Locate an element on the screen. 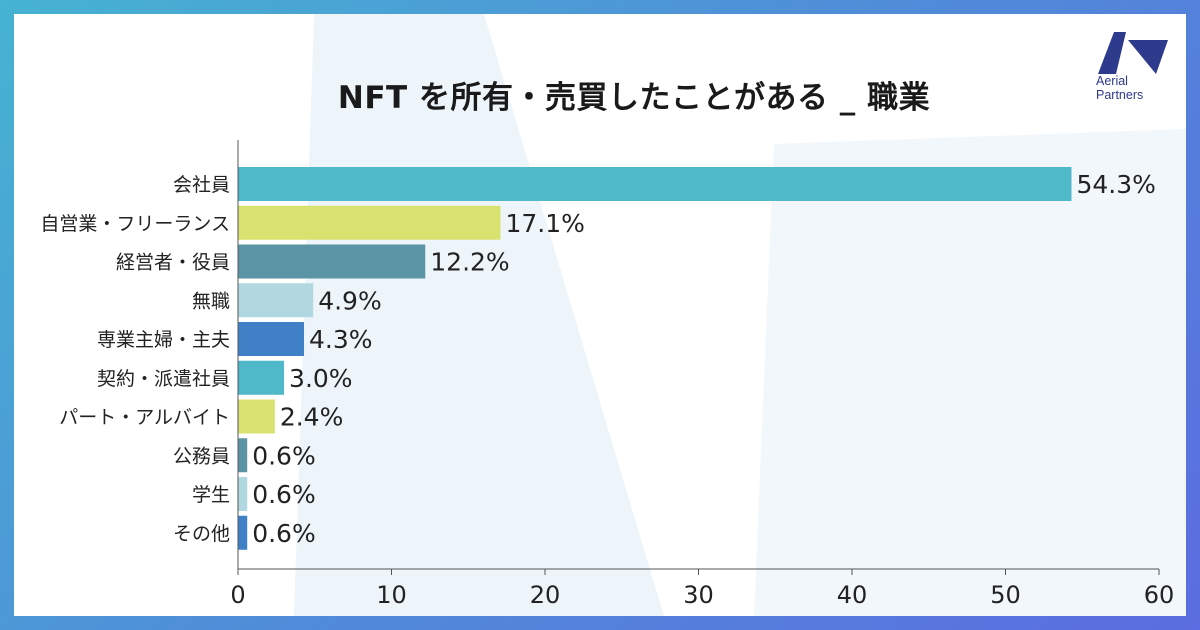 Image resolution: width=1200 pixels, height=630 pixels. category-label: 契約・派遣社員 is located at coordinates (163, 379).